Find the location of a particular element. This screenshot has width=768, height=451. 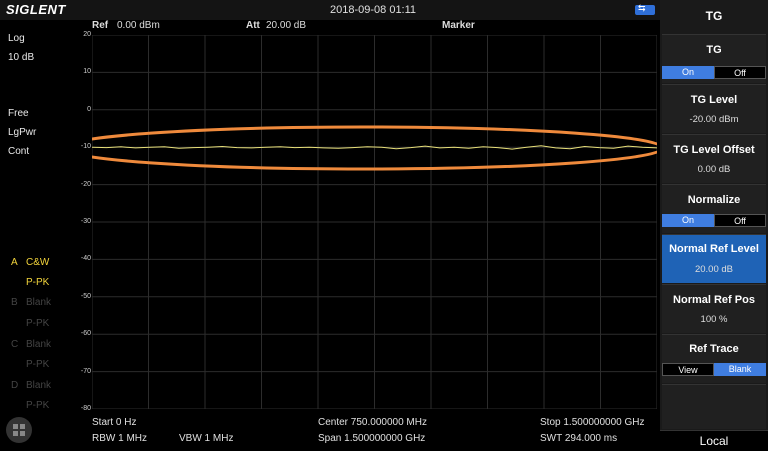

trace-d-letter: D is located at coordinates (15, 385).